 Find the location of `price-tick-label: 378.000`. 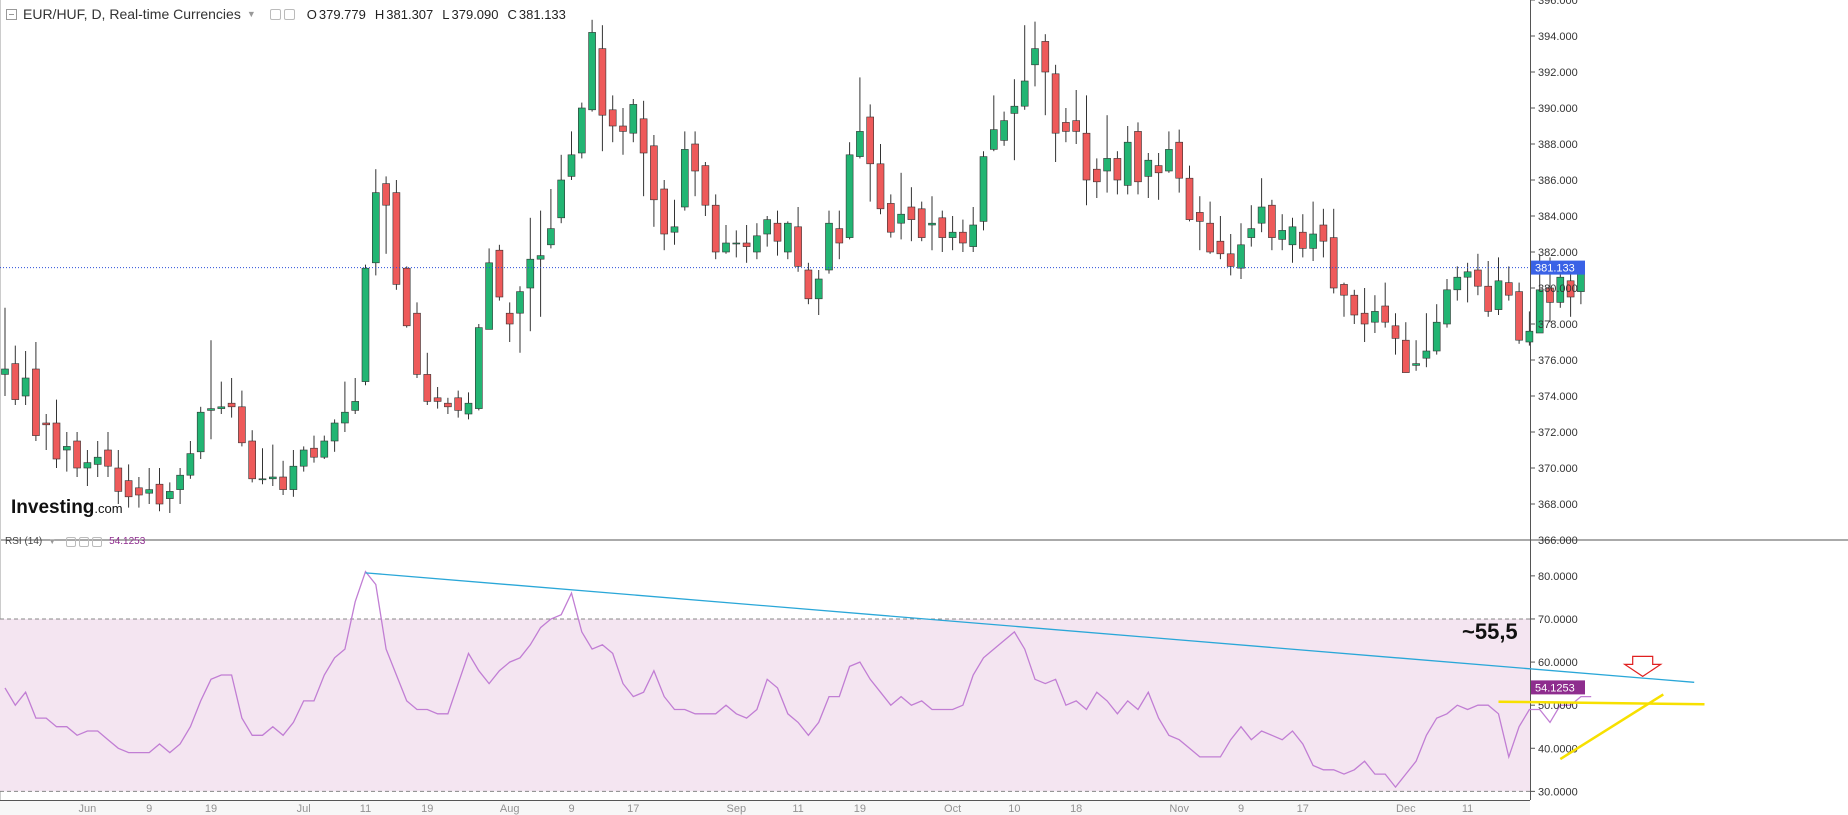

price-tick-label: 378.000 is located at coordinates (1558, 325).